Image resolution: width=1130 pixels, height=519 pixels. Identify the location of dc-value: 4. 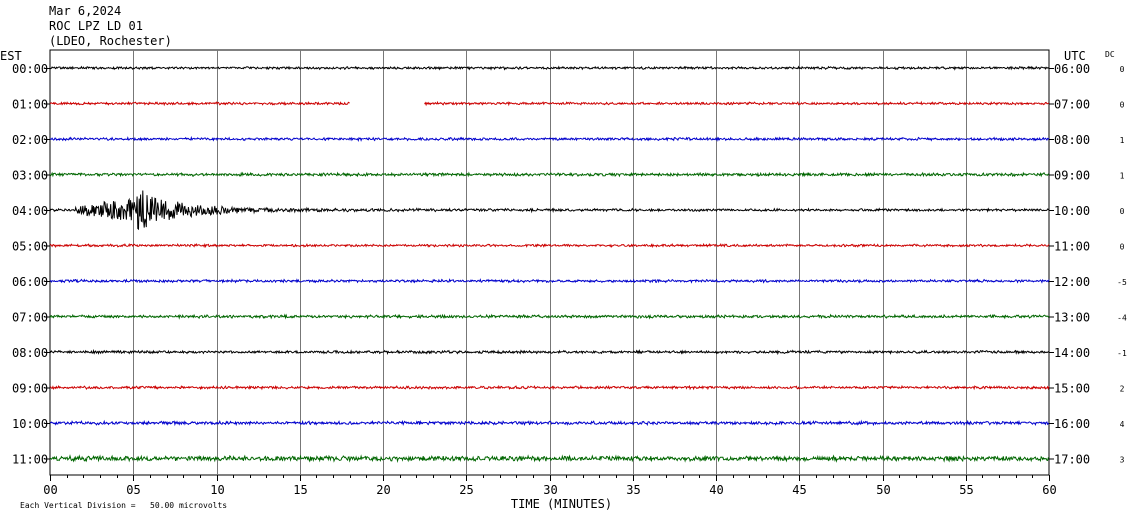
(1122, 424).